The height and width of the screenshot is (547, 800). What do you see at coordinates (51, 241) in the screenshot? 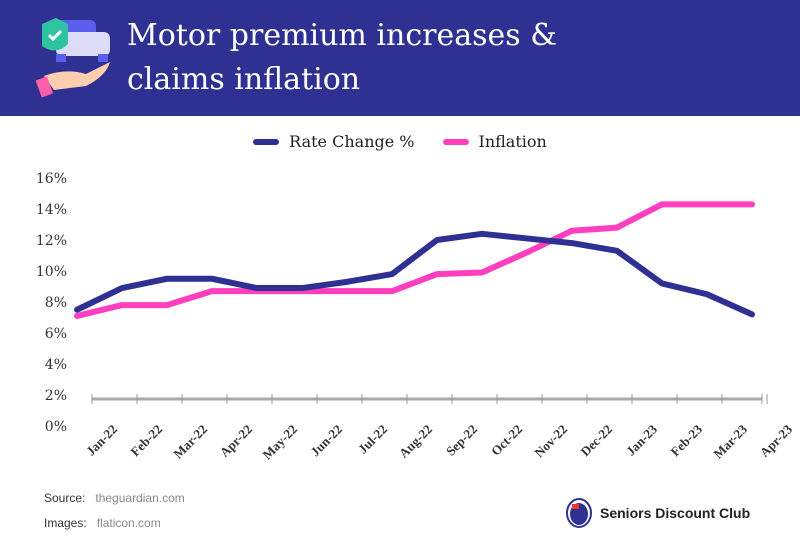
I see `y-tick-label: 12%` at bounding box center [51, 241].